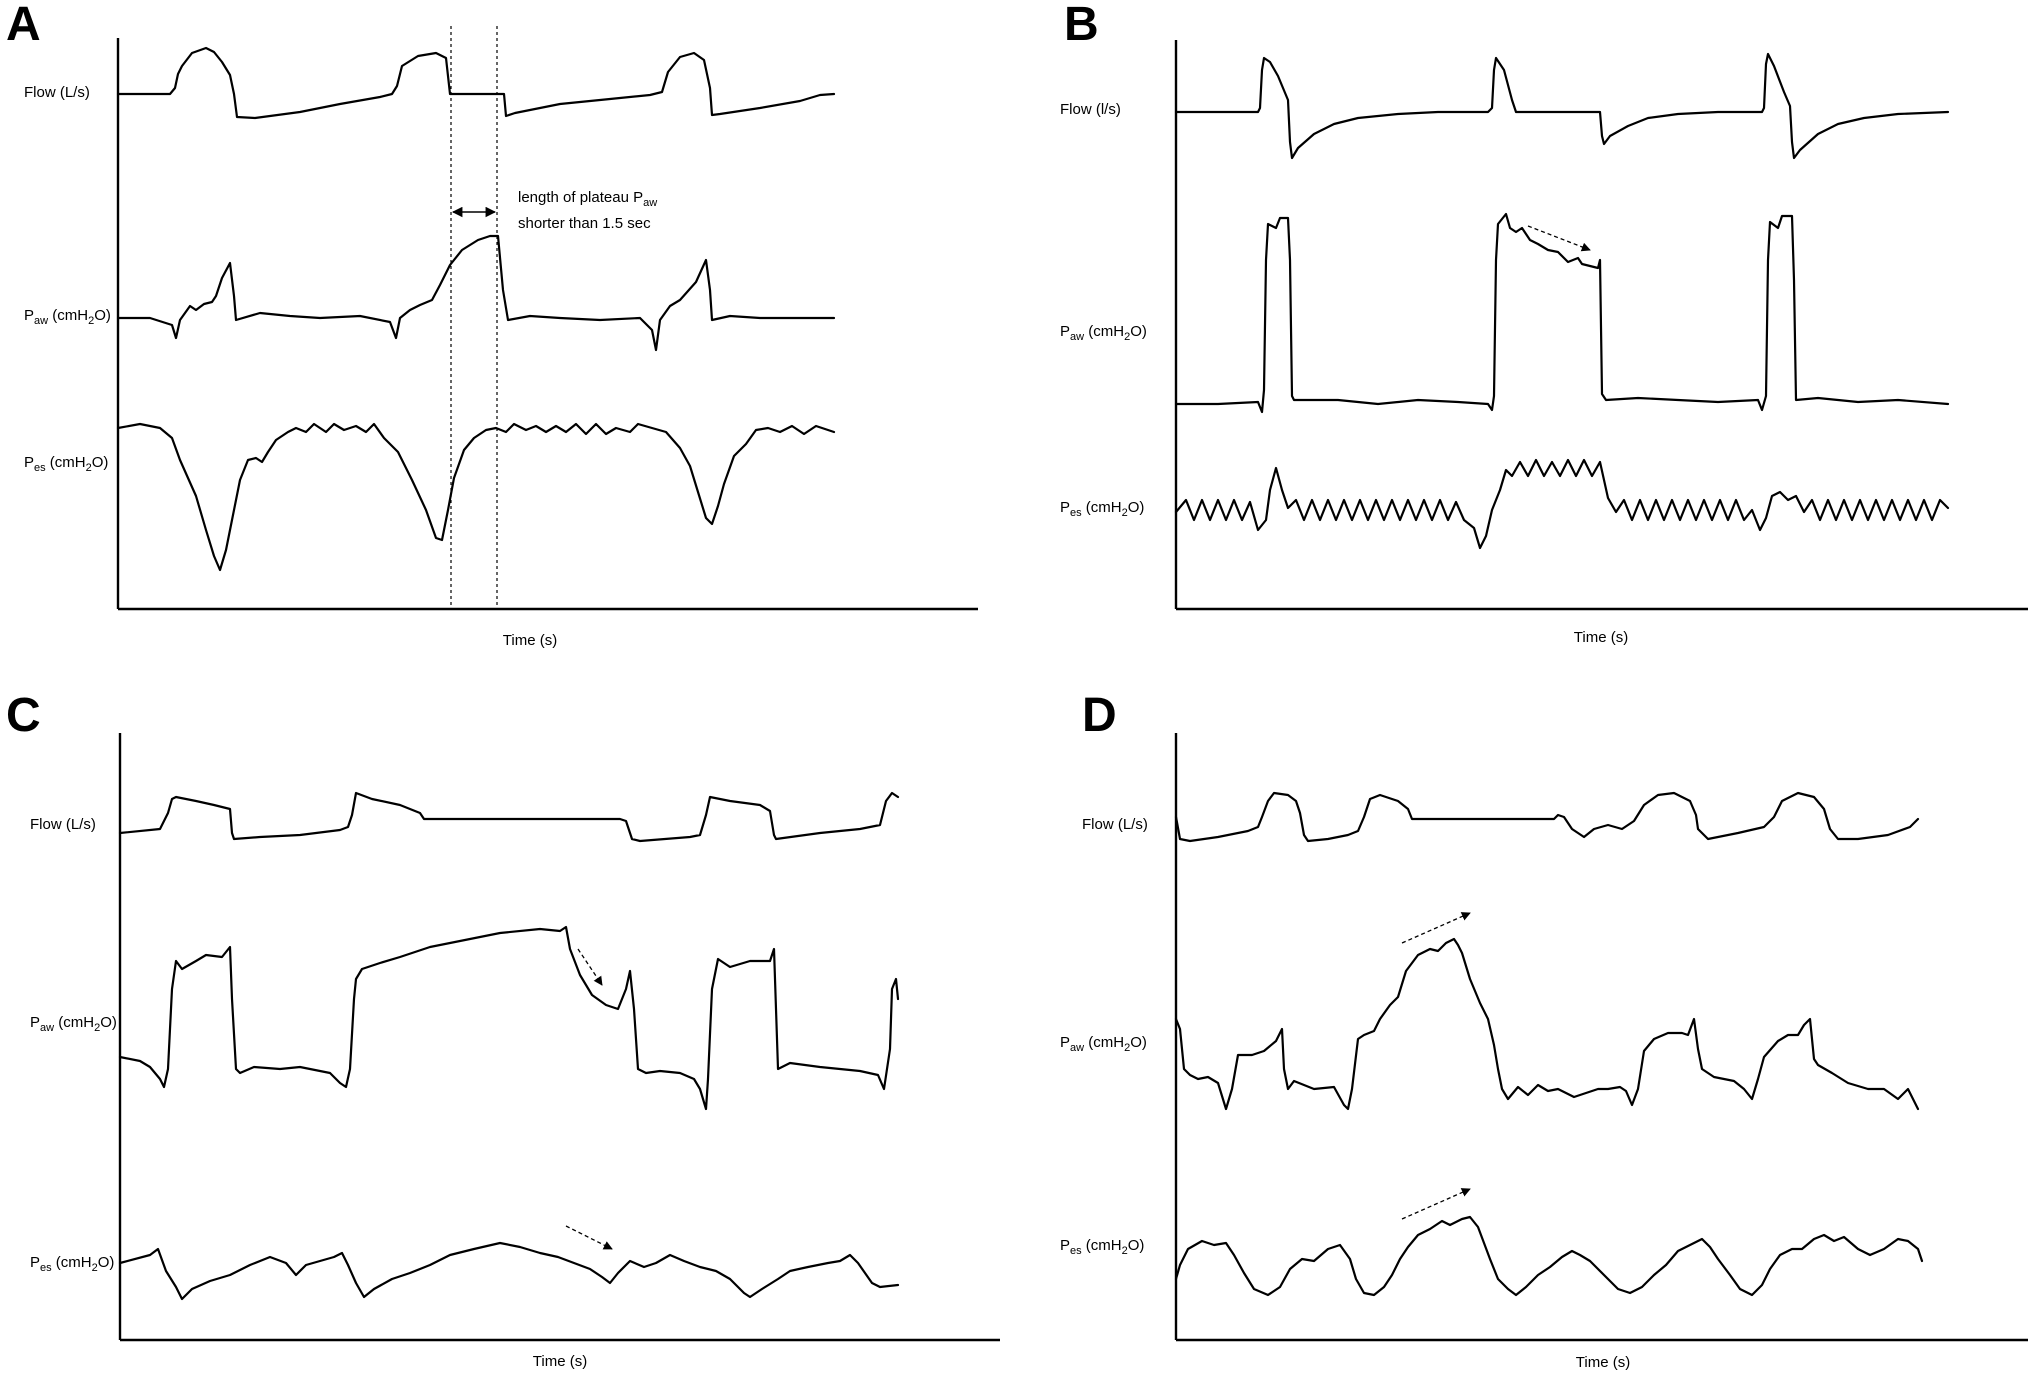 The width and height of the screenshot is (2037, 1378). I want to click on pes-rise-arrow, so click(1436, 1204).